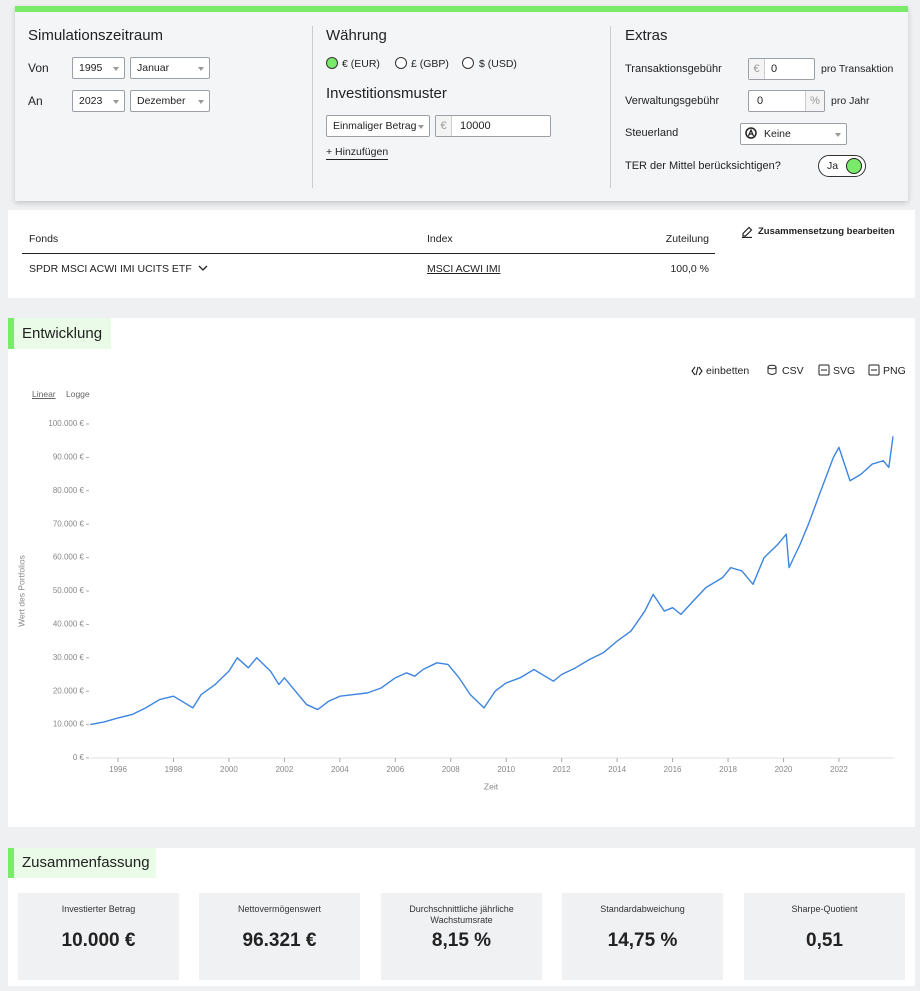 This screenshot has width=920, height=991. Describe the element at coordinates (98, 101) in the screenshot. I see `year-select: 2023` at that location.